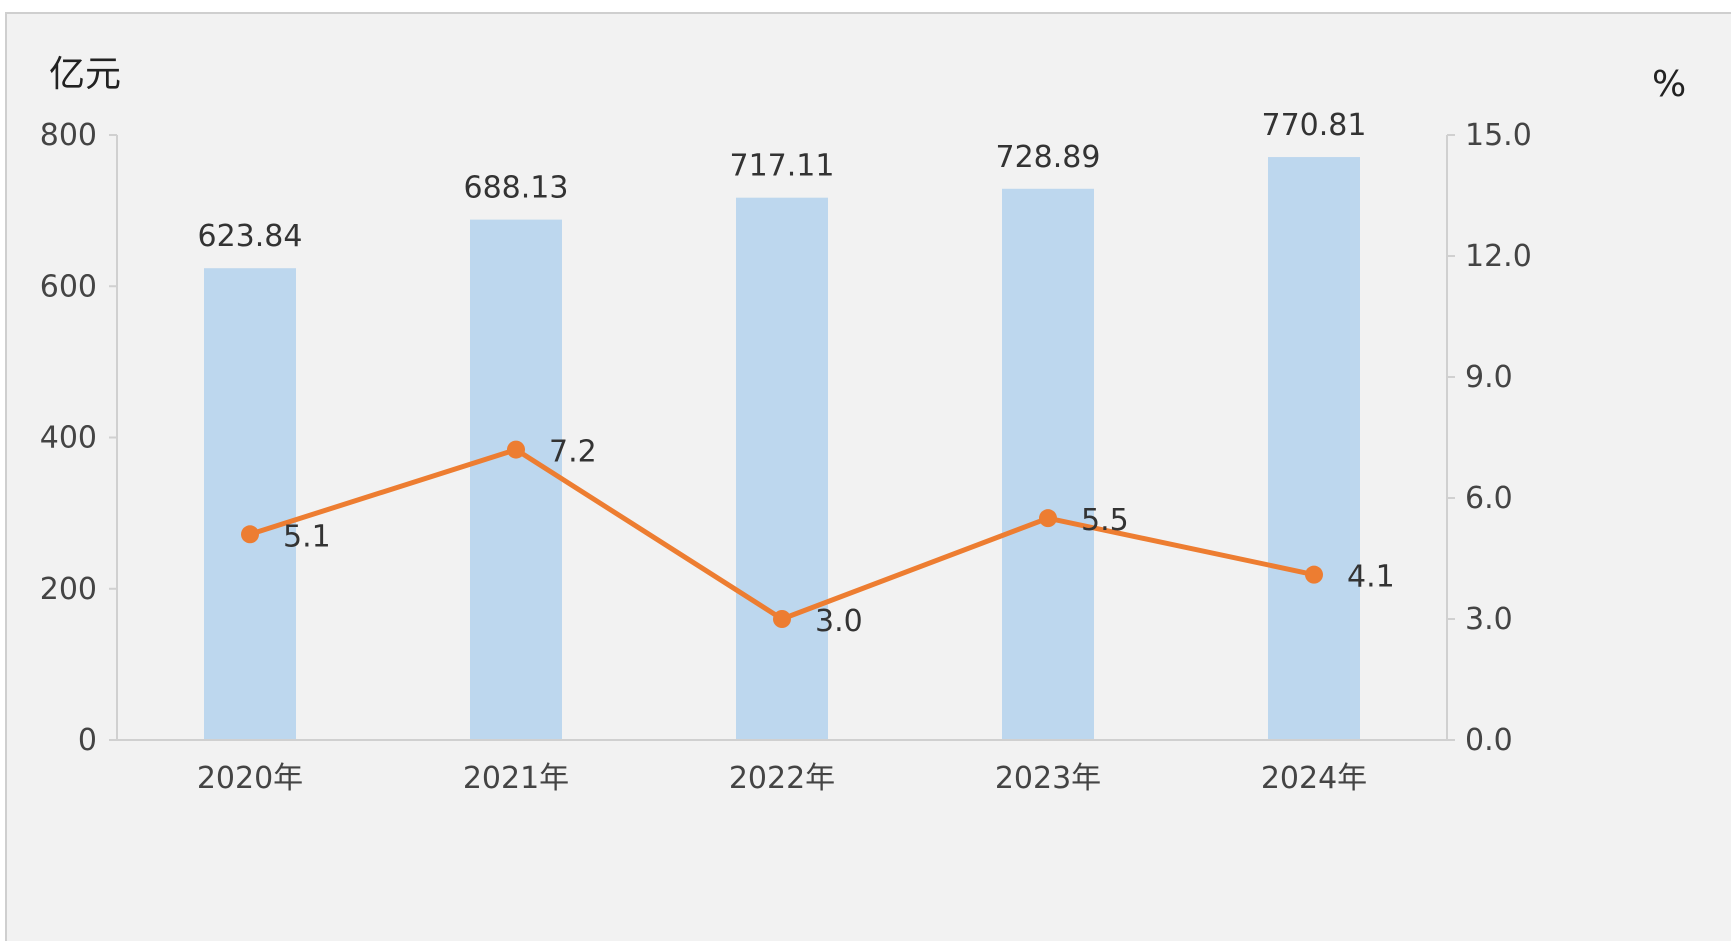  What do you see at coordinates (68, 589) in the screenshot?
I see `left-tick-label: 200` at bounding box center [68, 589].